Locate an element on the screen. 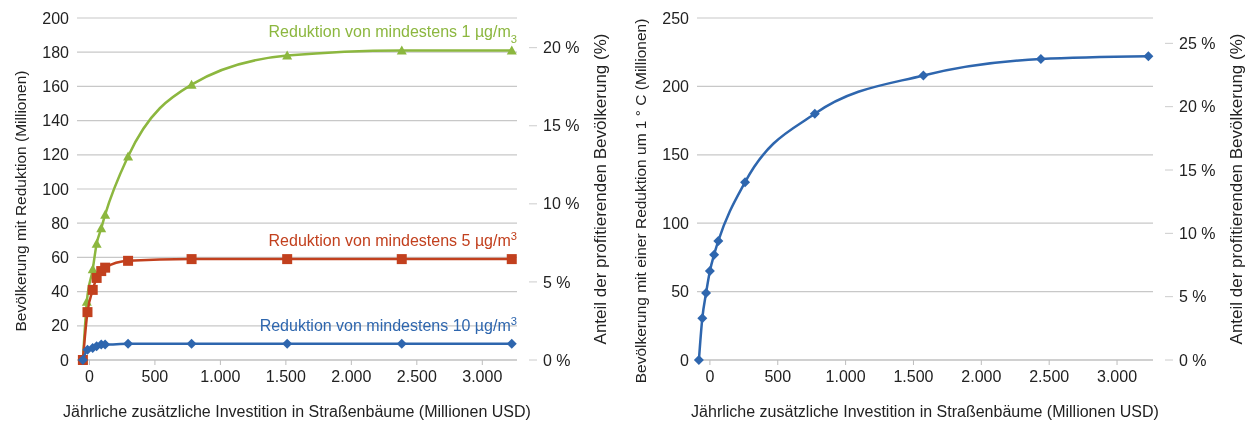 This screenshot has width=1256, height=439. series-label: Reduktion von mindestens 5 µg/m$^{3}$ is located at coordinates (392, 240).